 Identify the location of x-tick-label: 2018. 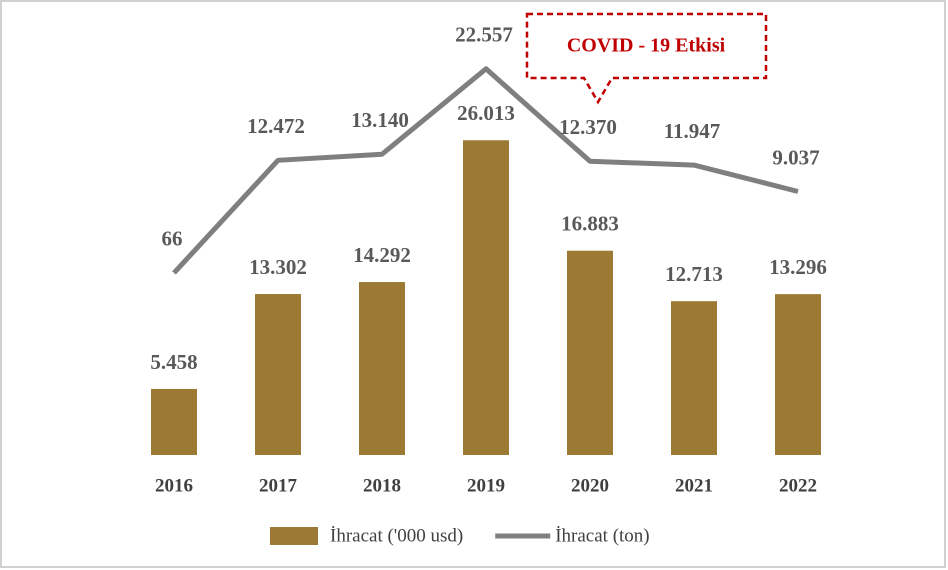
(382, 485).